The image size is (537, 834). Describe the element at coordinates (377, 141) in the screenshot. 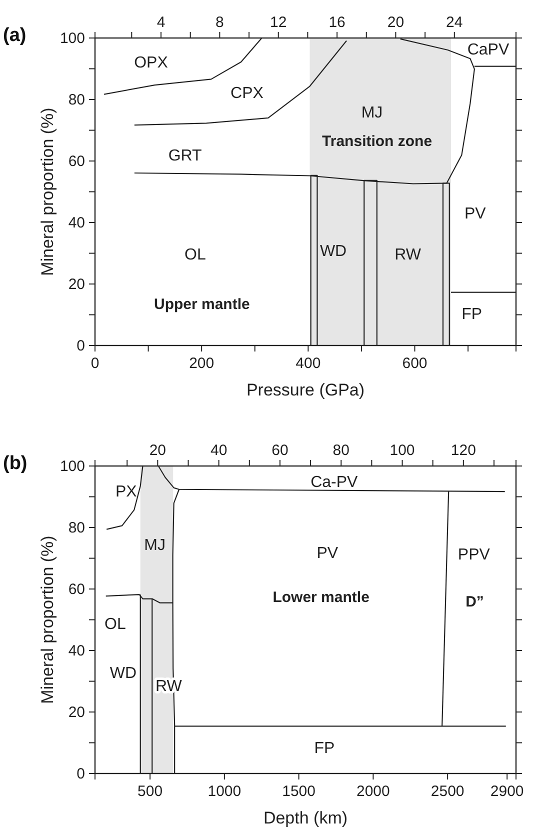

I see `annotation: Transition zone` at that location.